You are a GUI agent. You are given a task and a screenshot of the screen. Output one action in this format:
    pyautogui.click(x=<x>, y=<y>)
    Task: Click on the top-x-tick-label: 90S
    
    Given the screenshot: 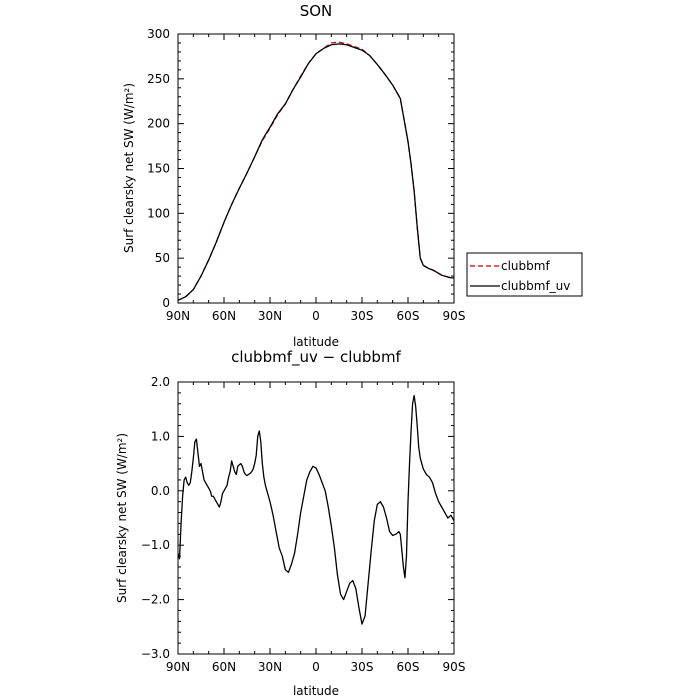 What is the action you would take?
    pyautogui.click(x=454, y=316)
    